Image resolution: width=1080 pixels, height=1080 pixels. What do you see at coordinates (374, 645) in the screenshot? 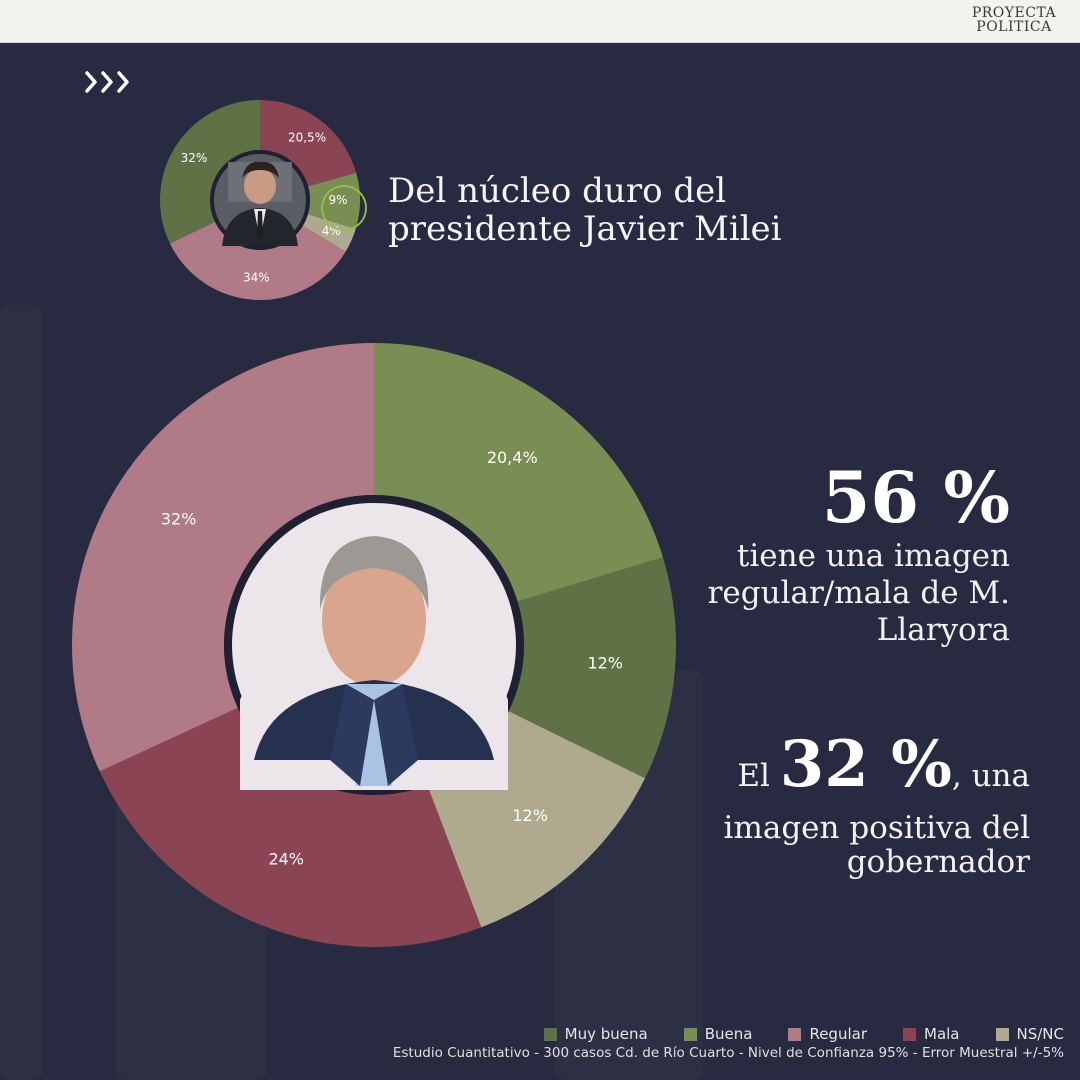
I see `llaryora-photo` at bounding box center [374, 645].